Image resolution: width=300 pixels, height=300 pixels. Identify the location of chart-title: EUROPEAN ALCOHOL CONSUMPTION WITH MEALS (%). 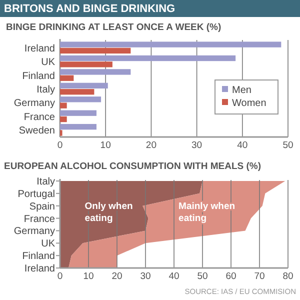
(133, 166).